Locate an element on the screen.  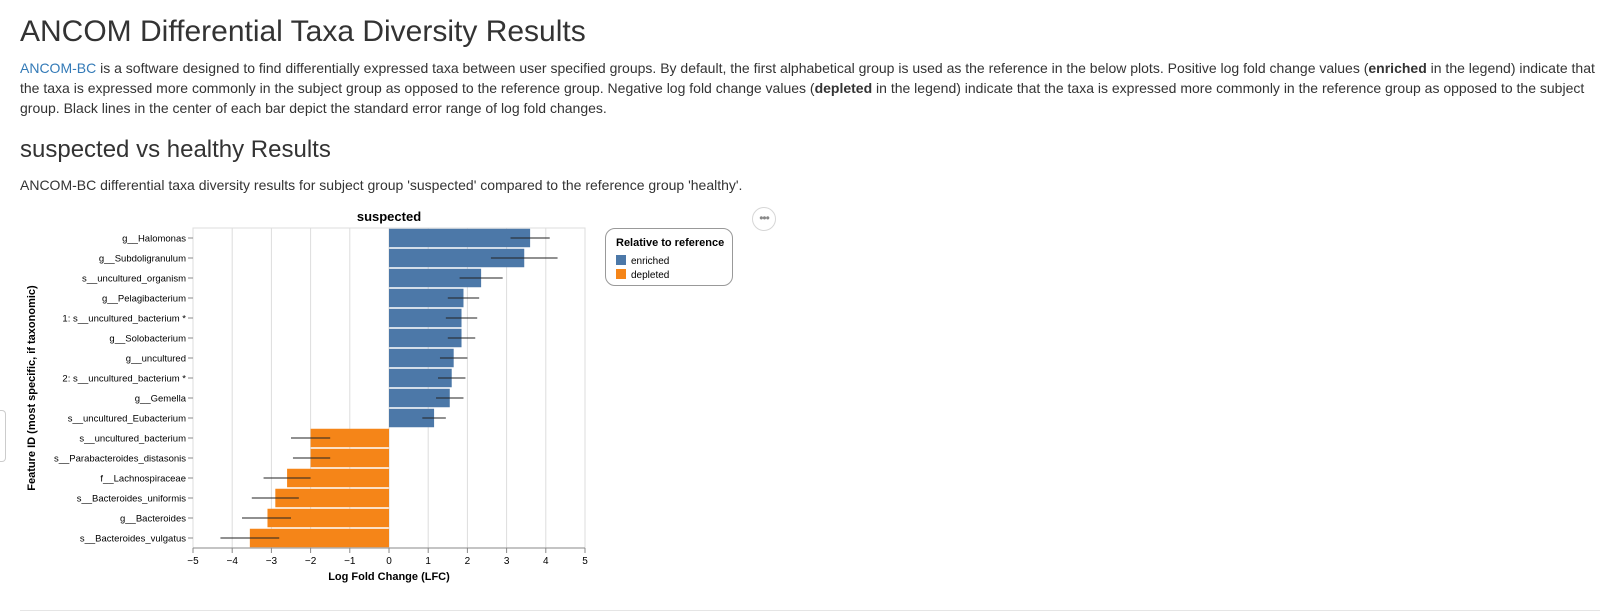
intro-bold-depleted: depleted is located at coordinates (843, 88).